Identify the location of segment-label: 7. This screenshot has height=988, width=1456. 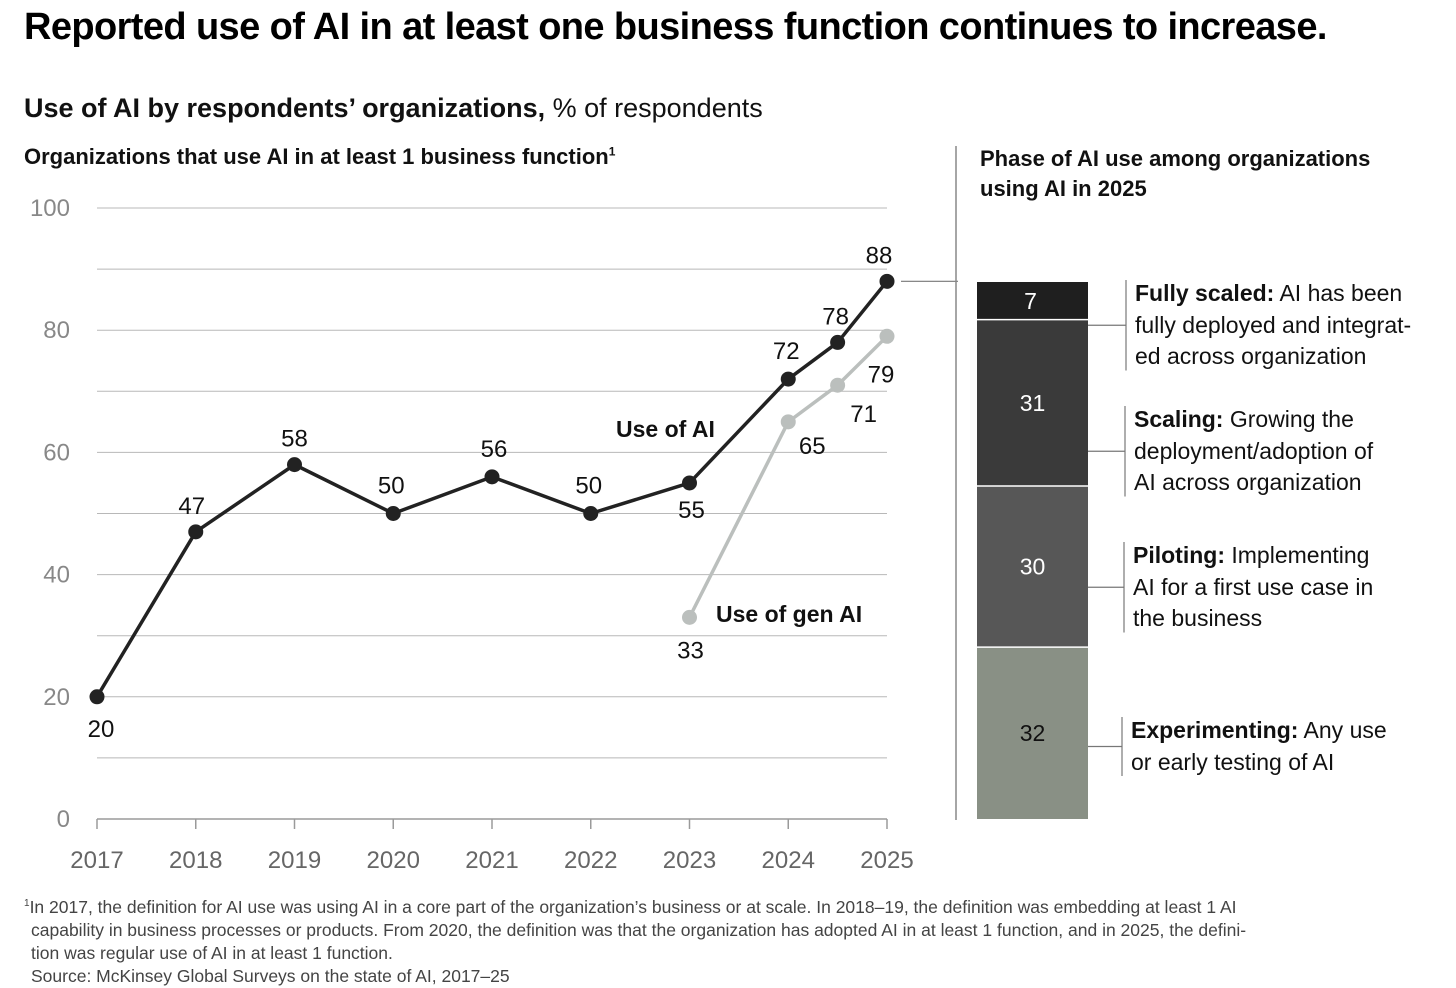
(1030, 301).